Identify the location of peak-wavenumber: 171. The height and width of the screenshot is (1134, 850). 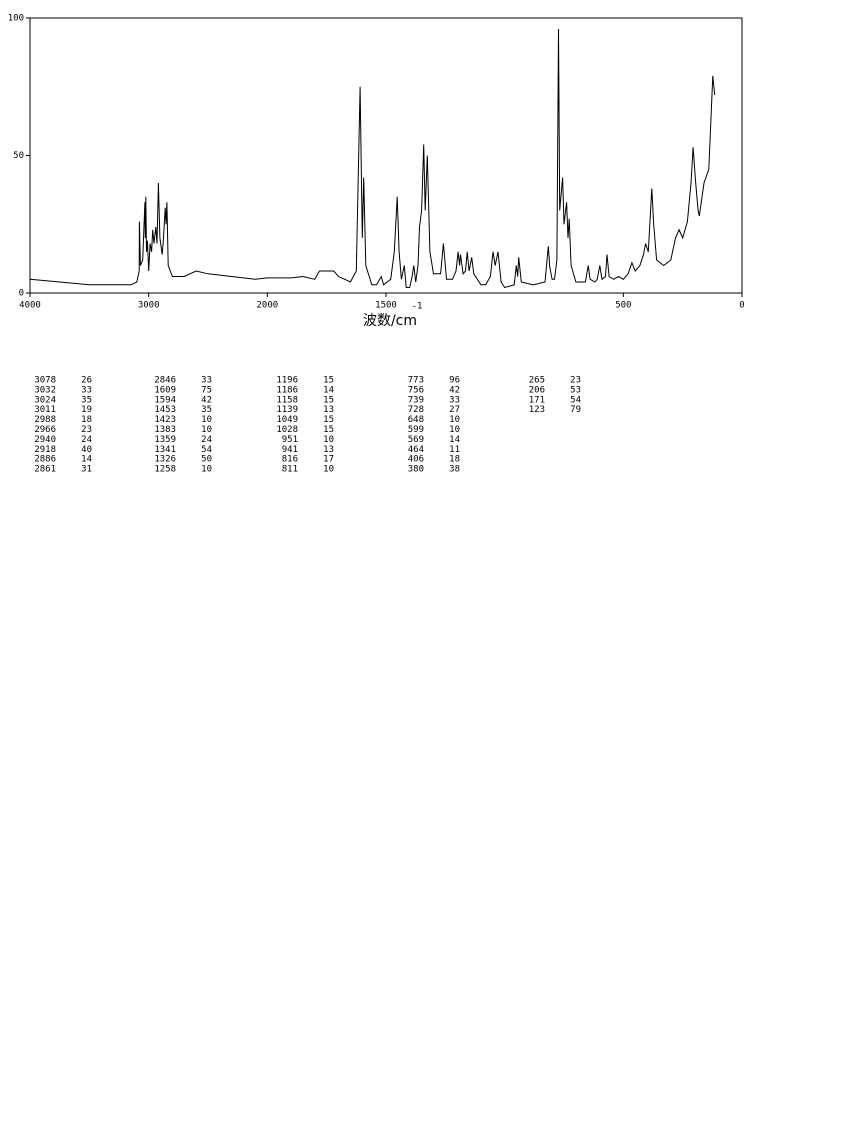
(537, 400).